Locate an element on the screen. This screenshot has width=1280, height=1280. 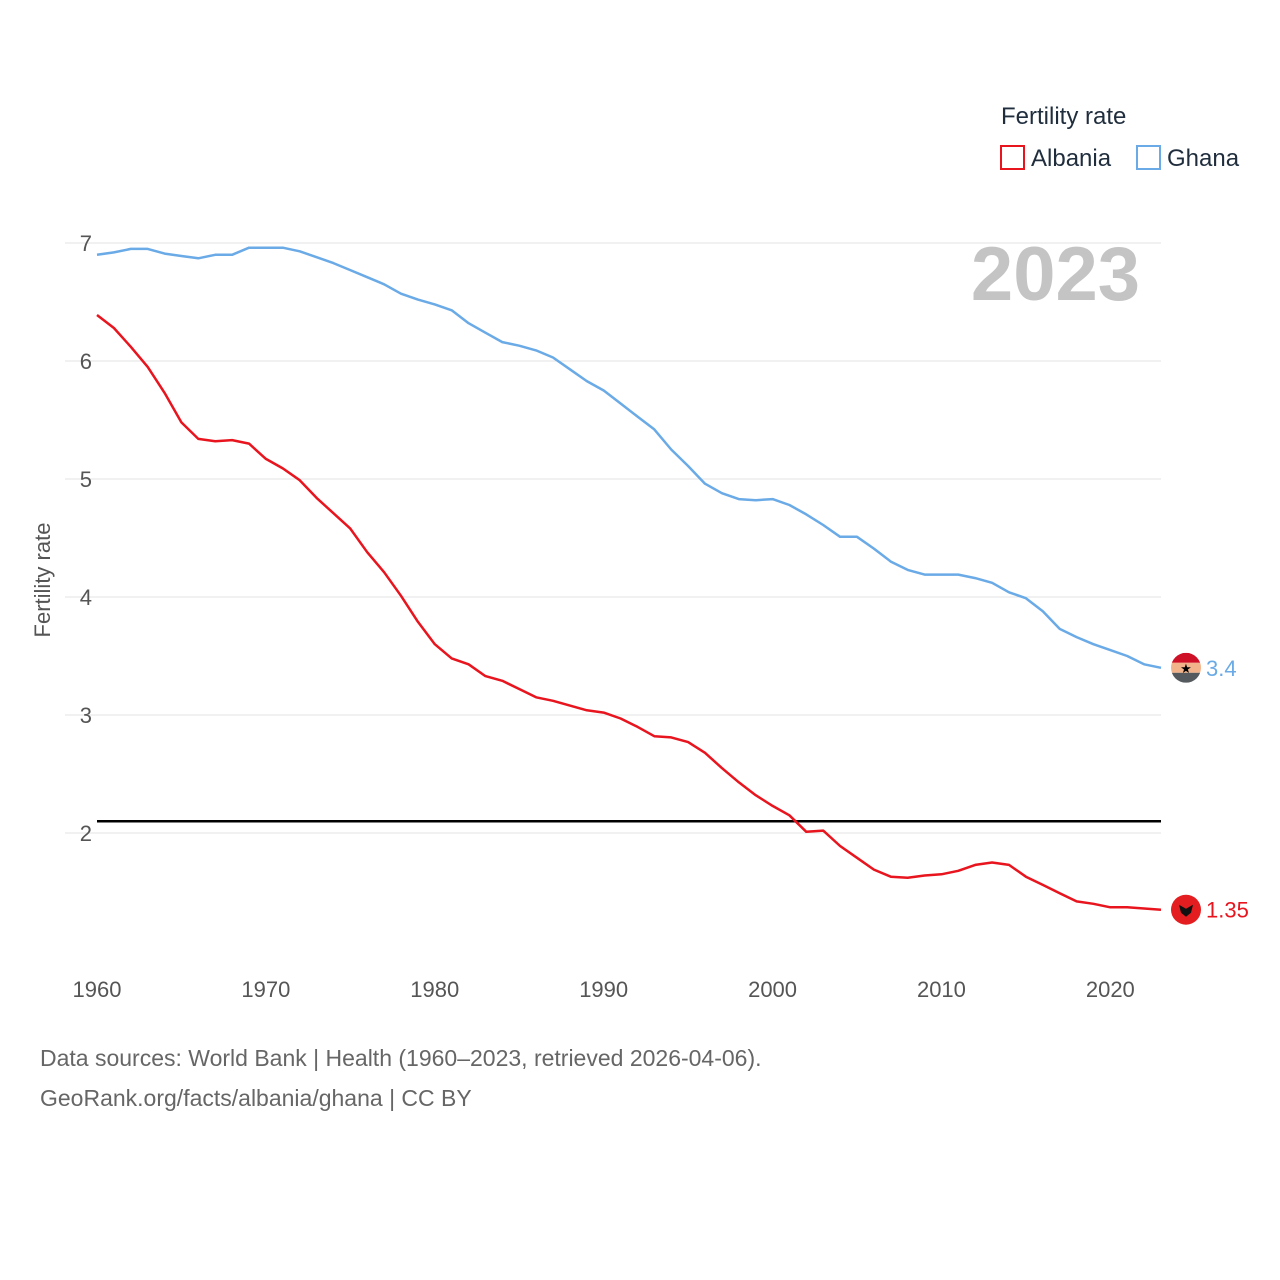
end-marker-albania is located at coordinates (1186, 909).